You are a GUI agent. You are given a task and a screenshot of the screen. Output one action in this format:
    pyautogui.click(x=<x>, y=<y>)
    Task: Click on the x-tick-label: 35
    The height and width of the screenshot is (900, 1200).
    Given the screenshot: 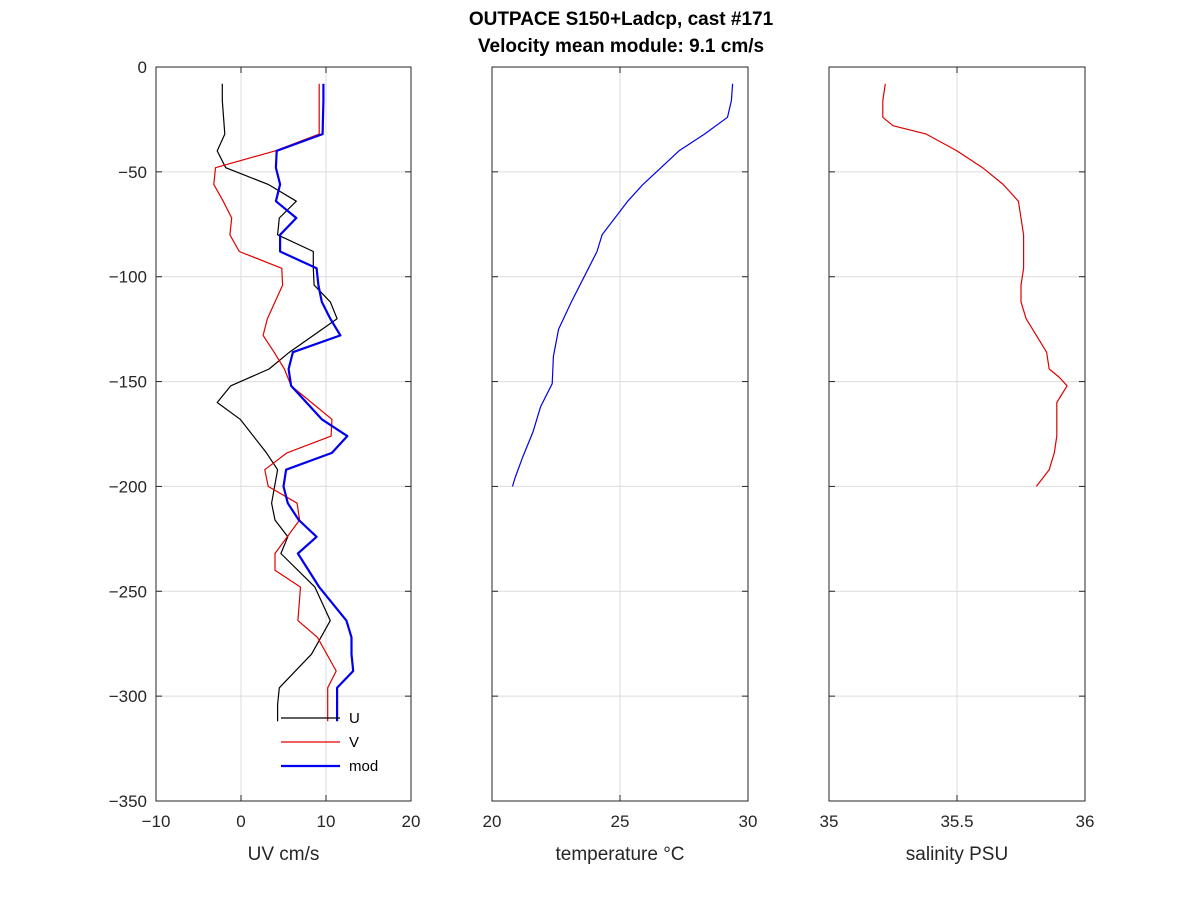 What is the action you would take?
    pyautogui.click(x=829, y=821)
    